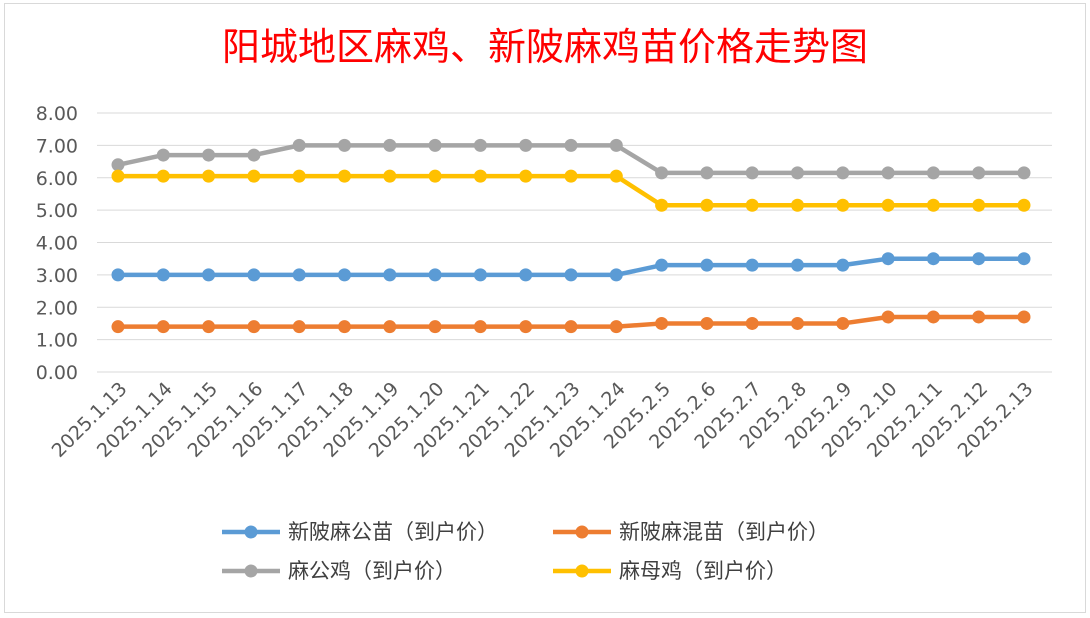 This screenshot has height=618, width=1090. I want to click on chart-title: 阳城地区麻鸡、新陂麻鸡苗价格走势图, so click(545, 47).